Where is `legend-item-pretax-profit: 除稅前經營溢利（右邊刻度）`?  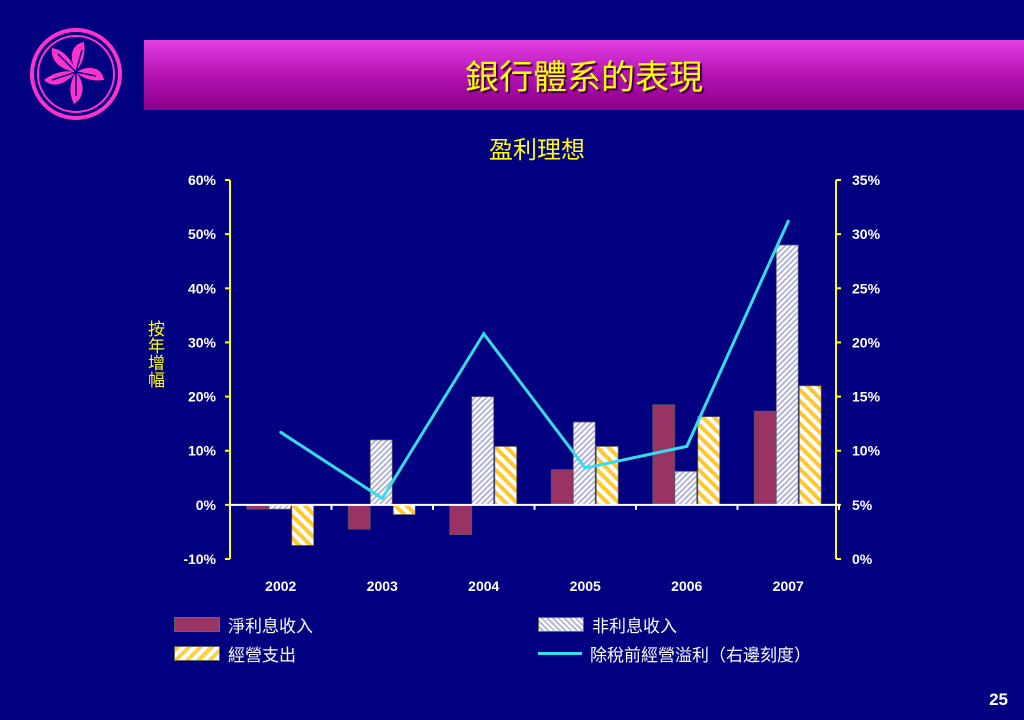 legend-item-pretax-profit: 除稅前經營溢利（右邊刻度） is located at coordinates (674, 653).